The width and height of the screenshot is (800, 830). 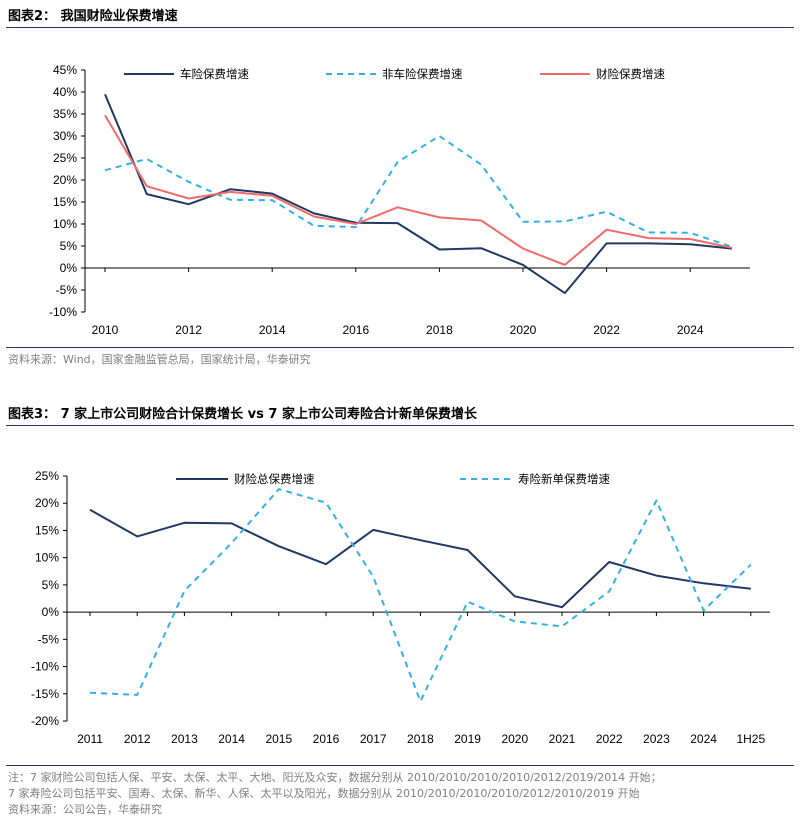 I want to click on figure1-caption: 图表2： 我国财险业保费增速, so click(x=93, y=16).